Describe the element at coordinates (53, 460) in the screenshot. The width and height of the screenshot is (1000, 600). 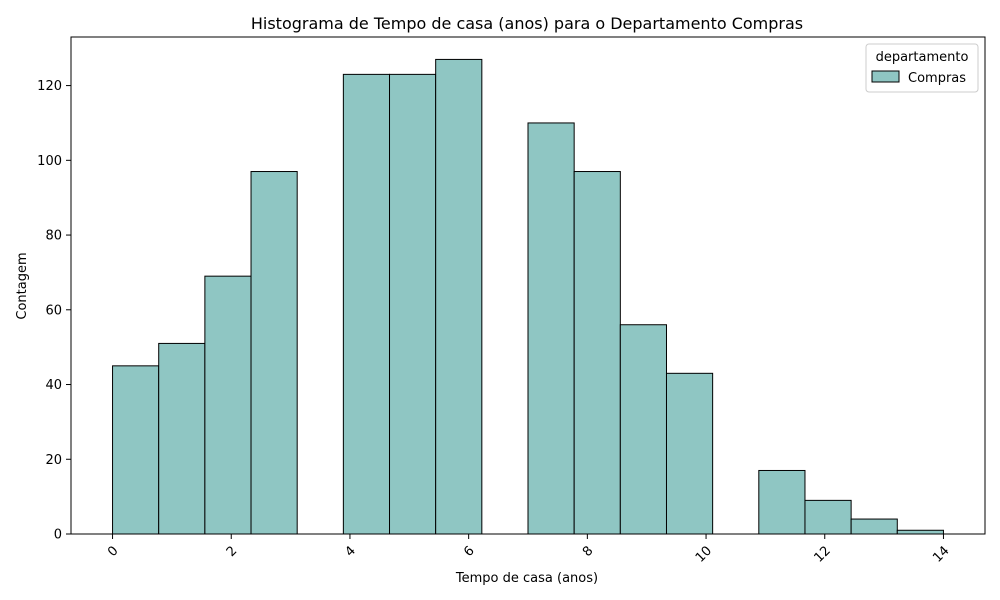
I see `y-tick-label: 20` at that location.